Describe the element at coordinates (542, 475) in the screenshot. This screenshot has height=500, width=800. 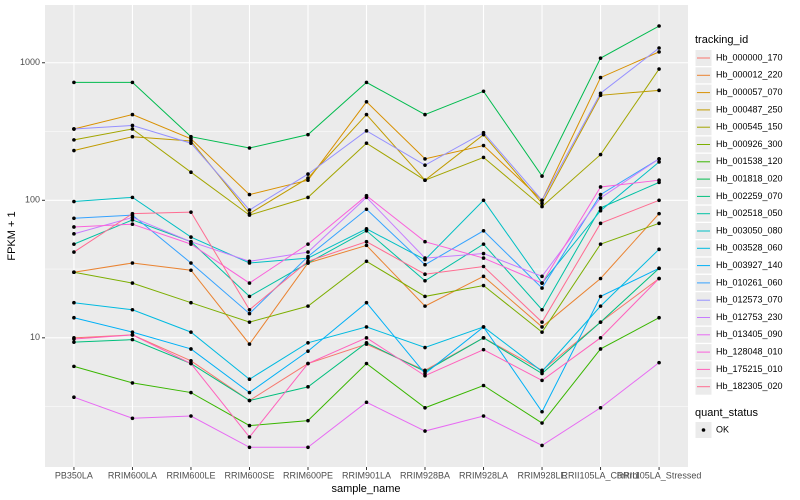
I see `x-tick-label: RRIM928LE` at that location.